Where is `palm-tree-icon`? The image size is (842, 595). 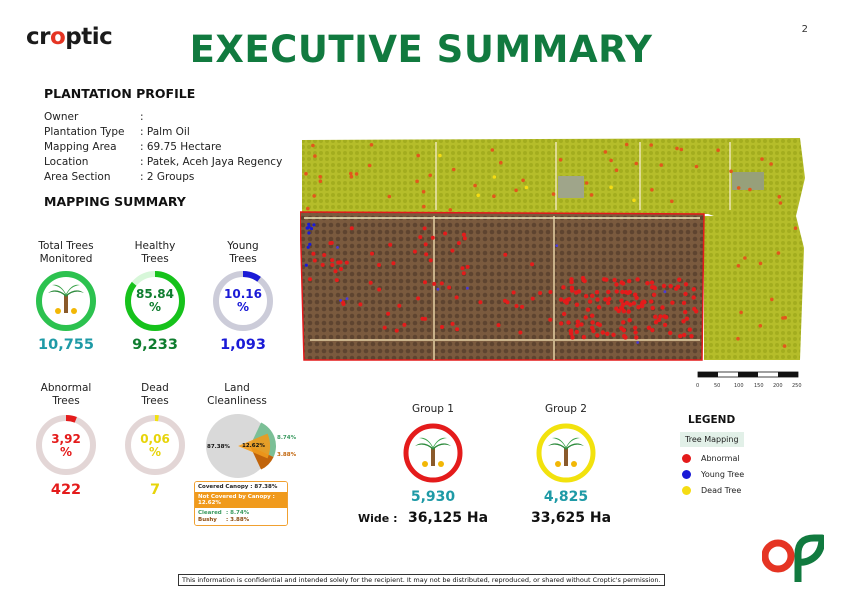
palm-tree-icon is located at coordinates (433, 452).